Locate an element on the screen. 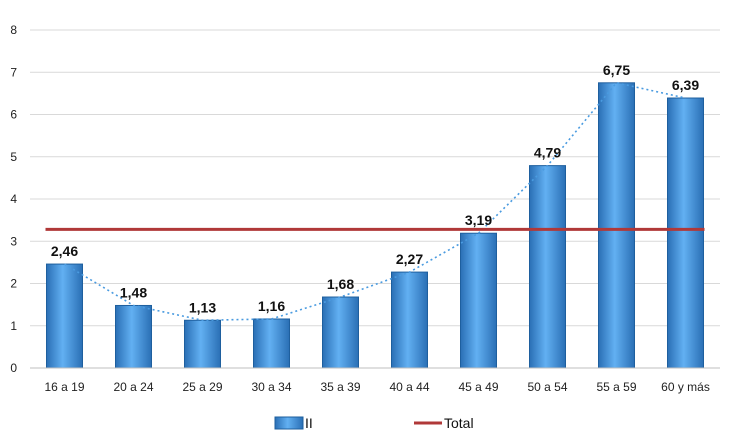 This screenshot has height=443, width=749. y-tick-label: 1 is located at coordinates (13, 326).